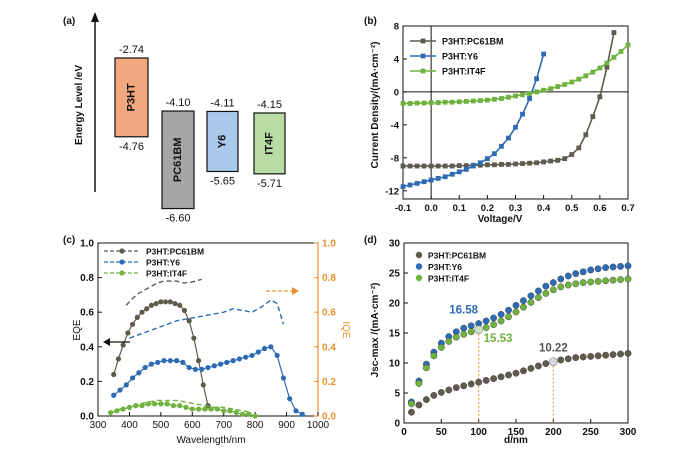 The image size is (677, 449). What do you see at coordinates (404, 432) in the screenshot?
I see `jsc-x-tick-label: 0` at bounding box center [404, 432].